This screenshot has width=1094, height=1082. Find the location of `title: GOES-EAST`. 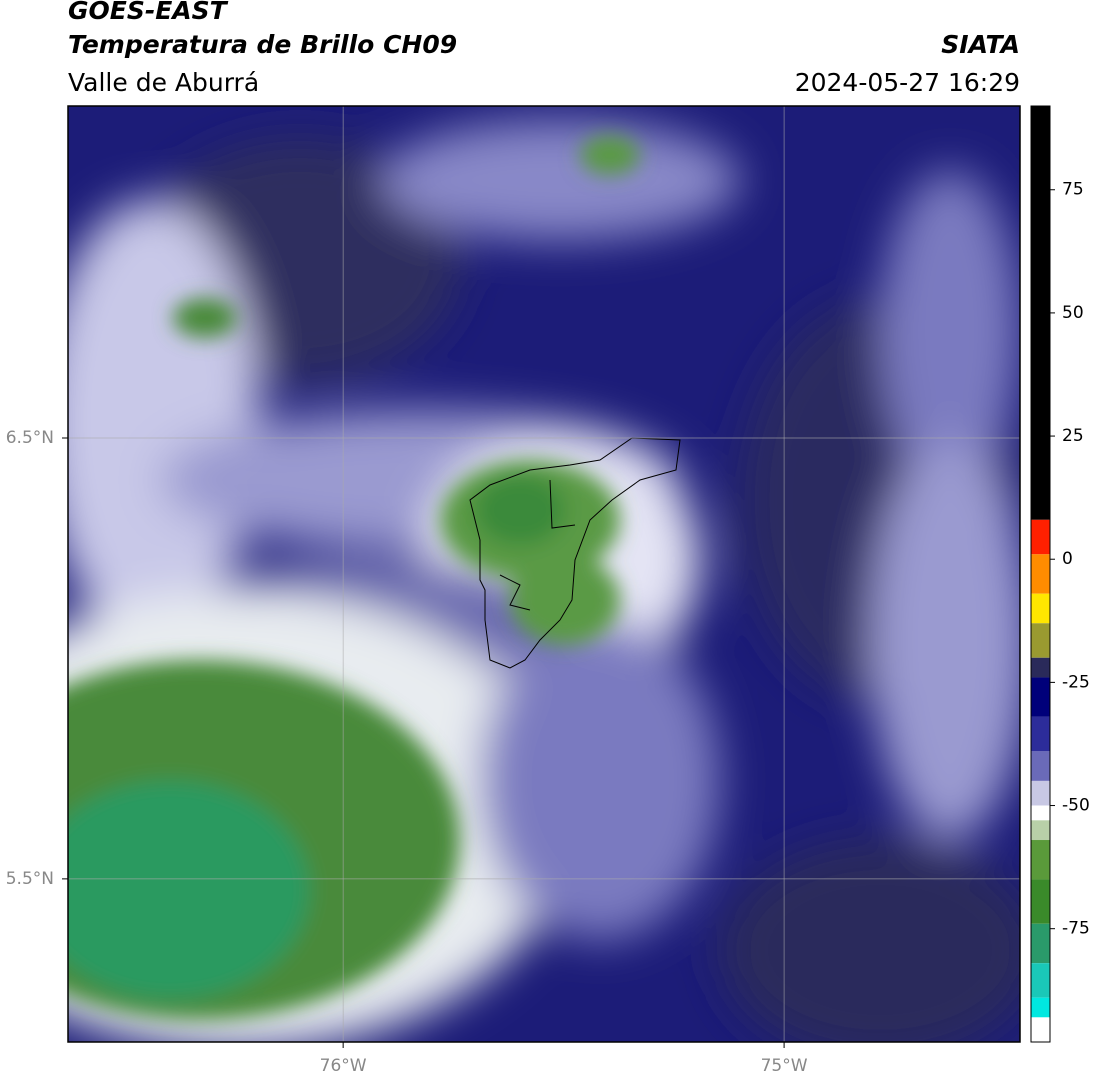

title: GOES-EAST is located at coordinates (148, 12).